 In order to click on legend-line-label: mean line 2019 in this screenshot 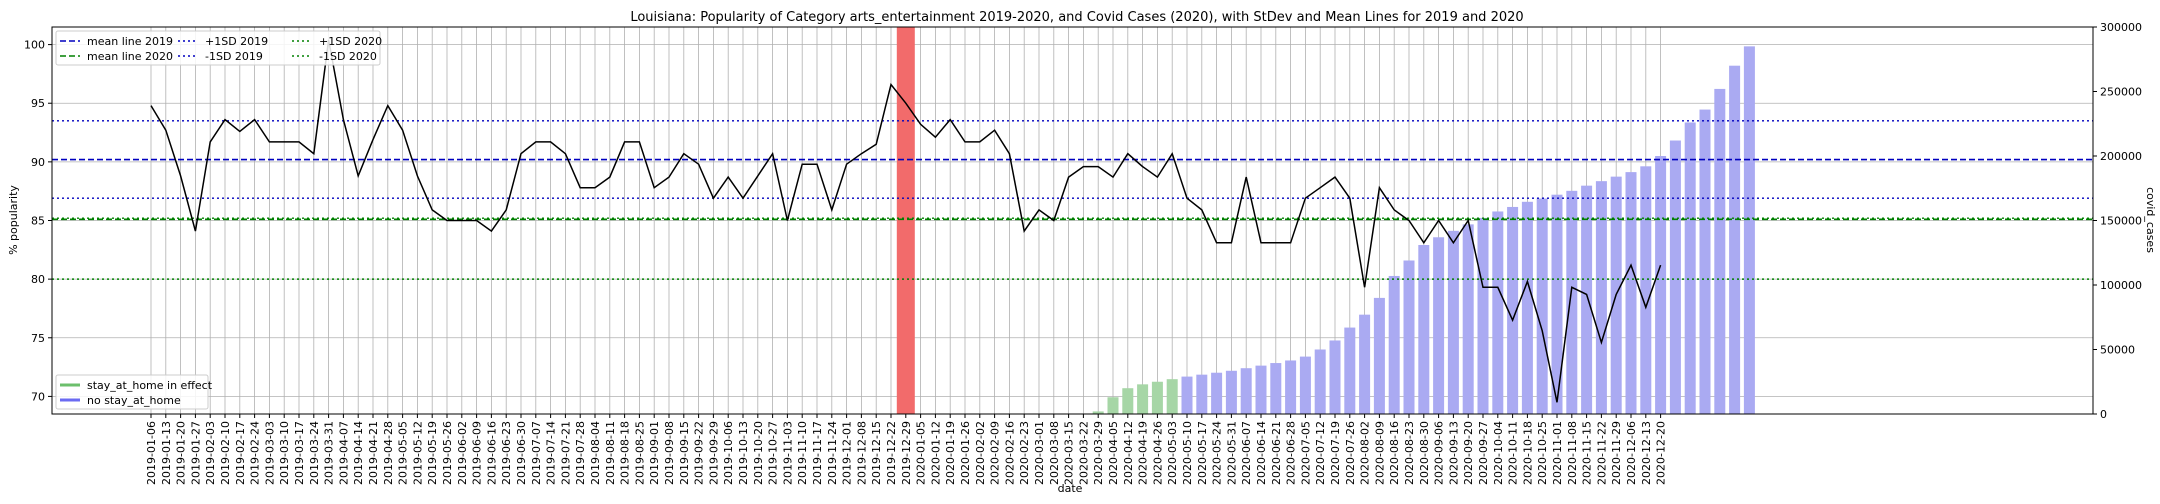, I will do `click(130, 41)`.